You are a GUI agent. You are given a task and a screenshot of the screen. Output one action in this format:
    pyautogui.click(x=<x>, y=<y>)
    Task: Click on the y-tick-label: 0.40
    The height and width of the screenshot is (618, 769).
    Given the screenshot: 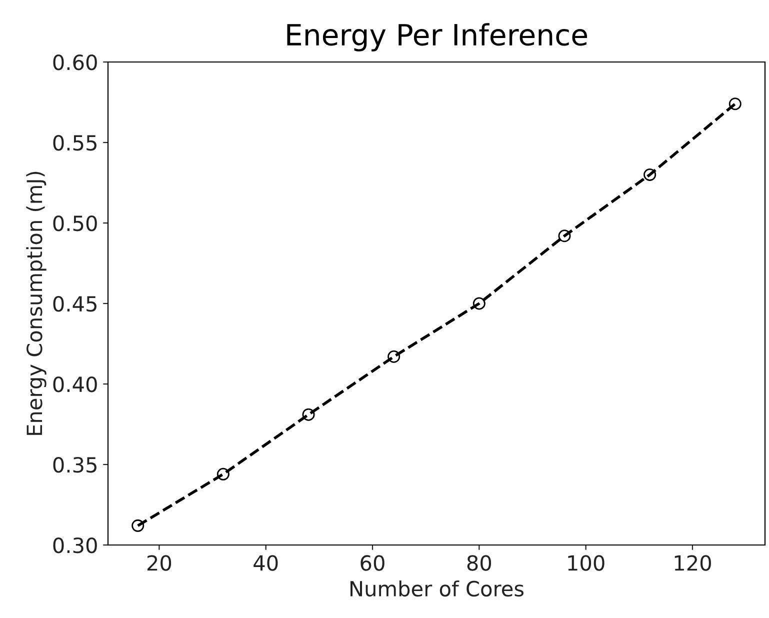 What is the action you would take?
    pyautogui.click(x=75, y=384)
    